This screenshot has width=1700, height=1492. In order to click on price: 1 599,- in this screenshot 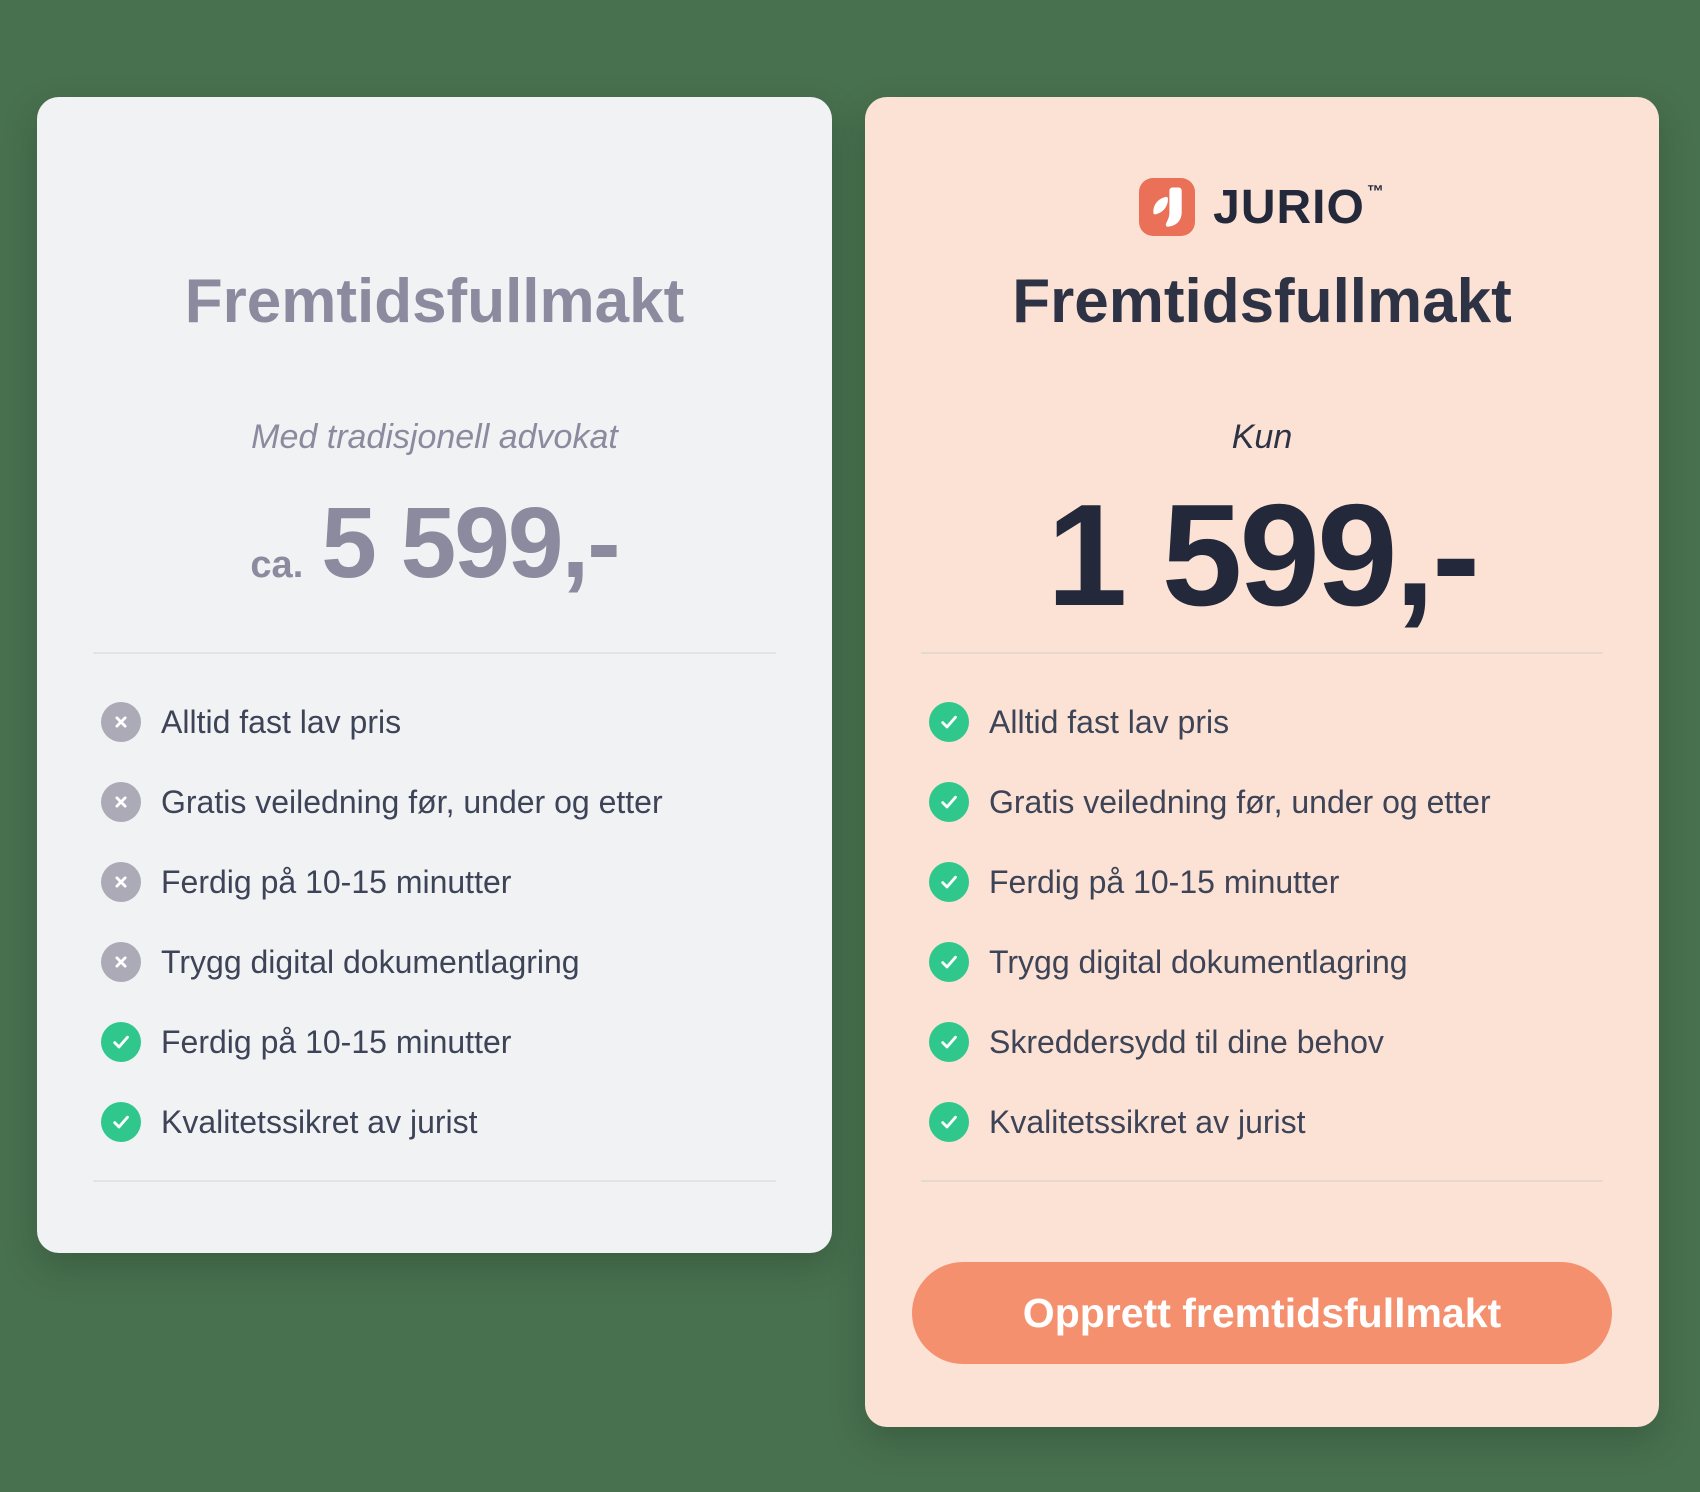, I will do `click(1262, 554)`.